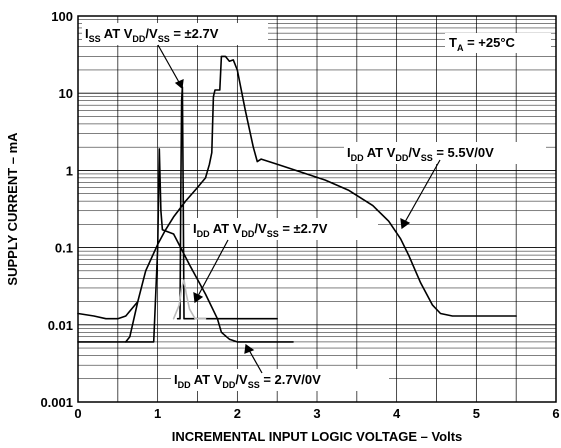 Image resolution: width=561 pixels, height=448 pixels. Describe the element at coordinates (64, 248) in the screenshot. I see `y-tick-label: 0.1` at that location.